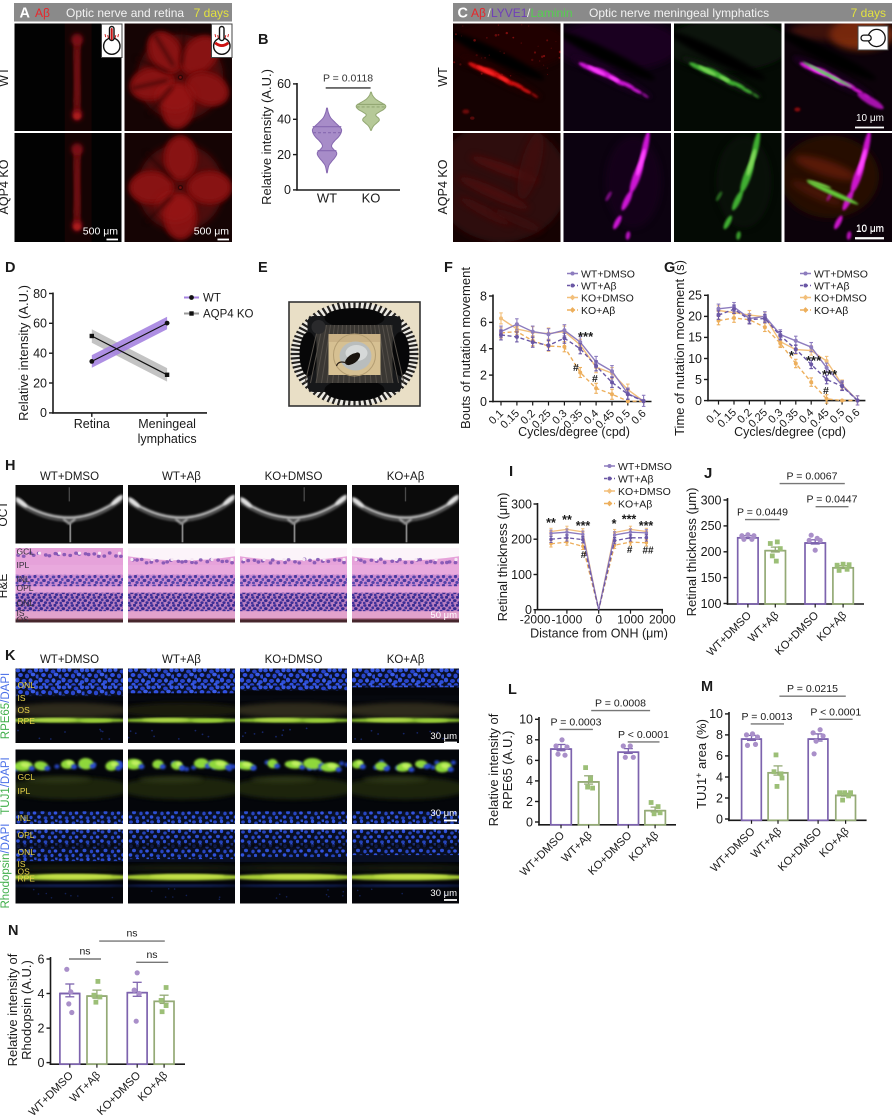 This screenshot has height=1120, width=892. I want to click on svg-text: Bouts of nutation movement, so click(465, 348).